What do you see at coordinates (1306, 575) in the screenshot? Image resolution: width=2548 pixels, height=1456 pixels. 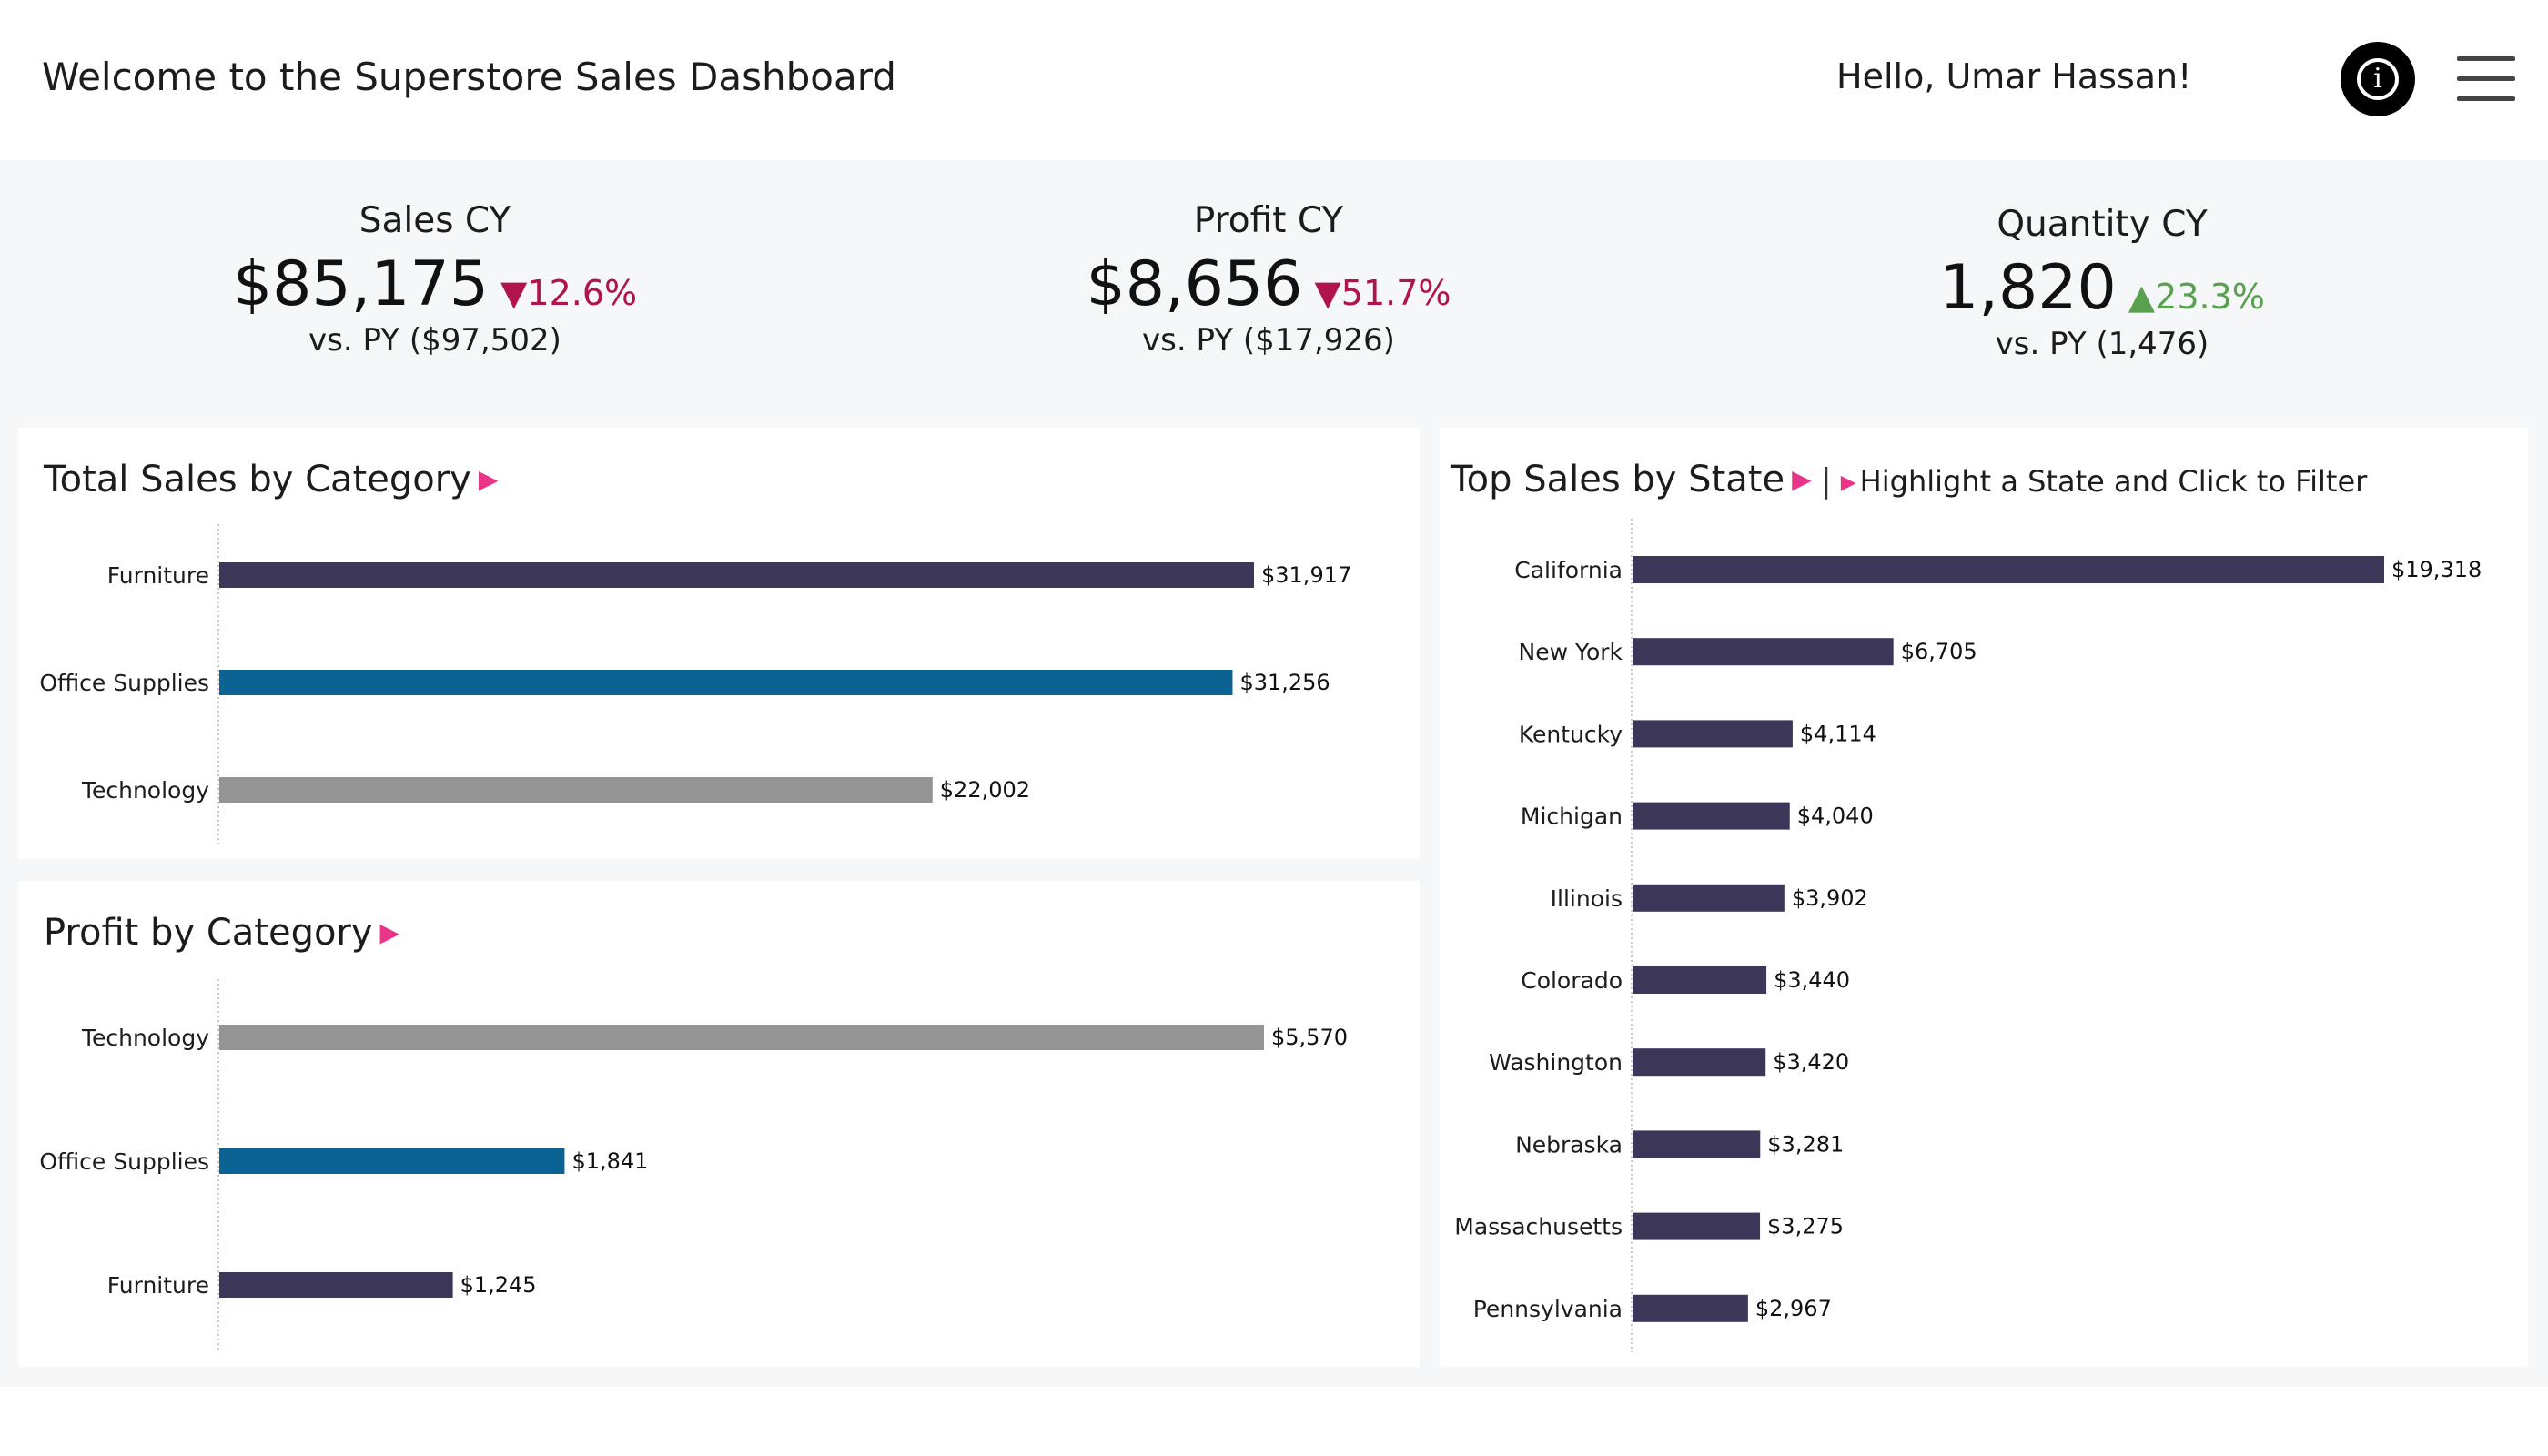 I see `data-label: $31,917` at bounding box center [1306, 575].